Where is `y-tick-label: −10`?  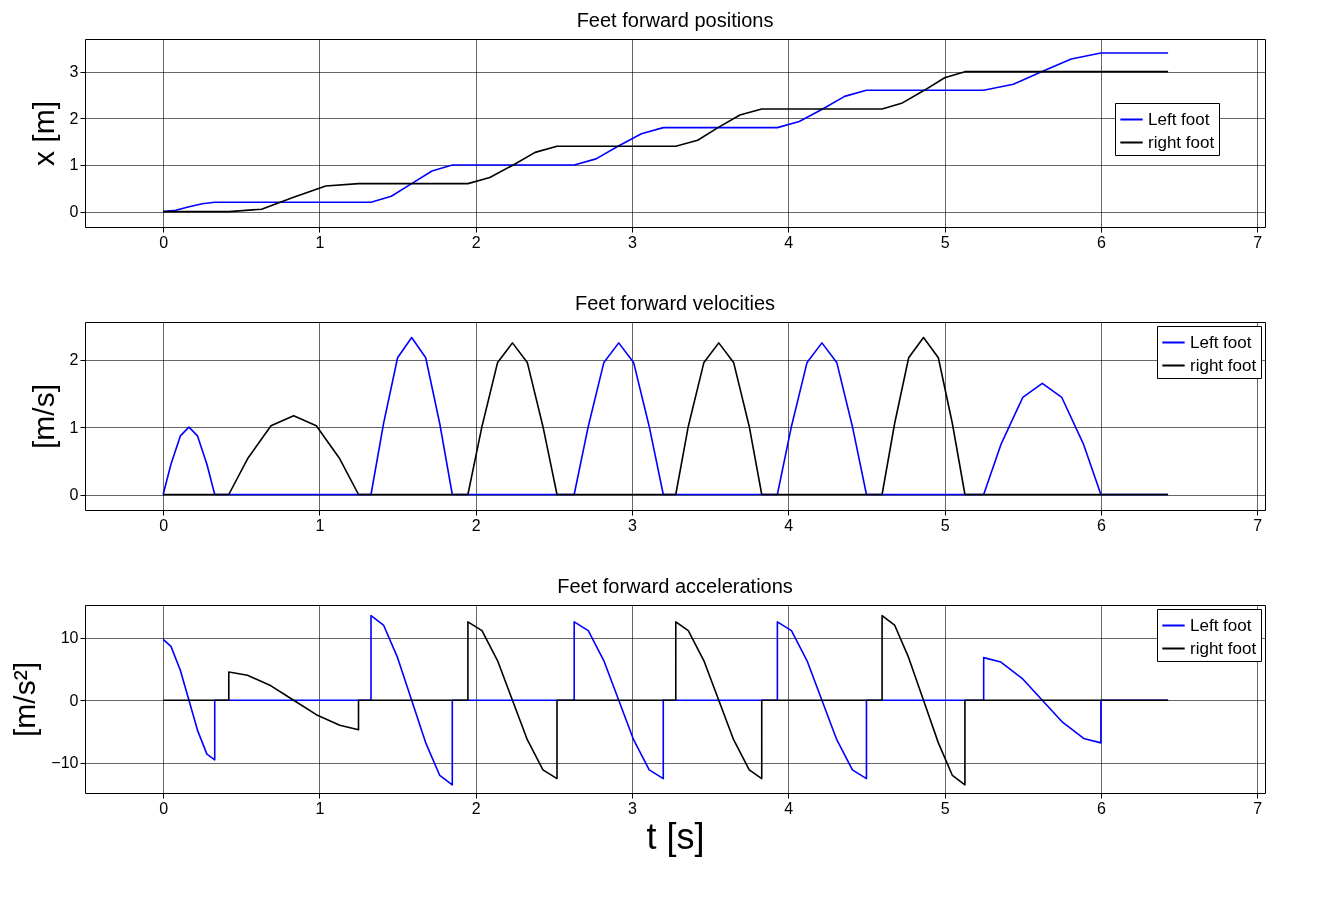 y-tick-label: −10 is located at coordinates (65, 763).